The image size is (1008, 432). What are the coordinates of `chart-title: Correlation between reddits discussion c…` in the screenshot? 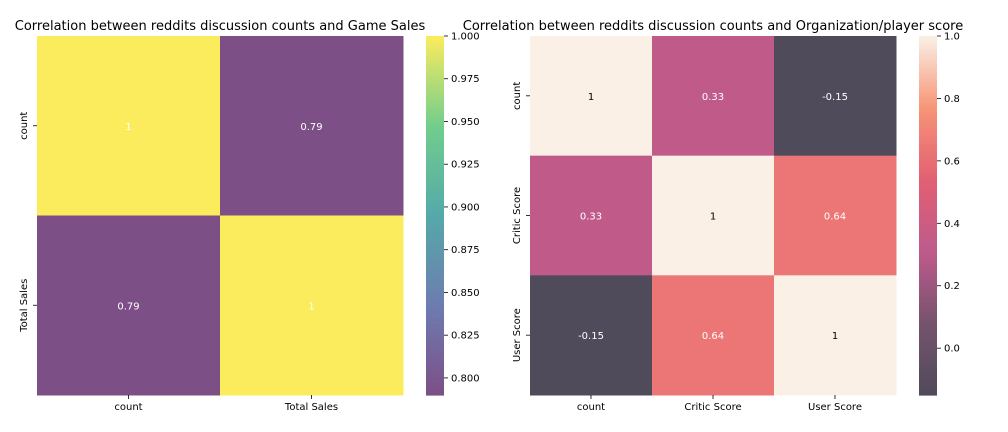 It's located at (220, 26).